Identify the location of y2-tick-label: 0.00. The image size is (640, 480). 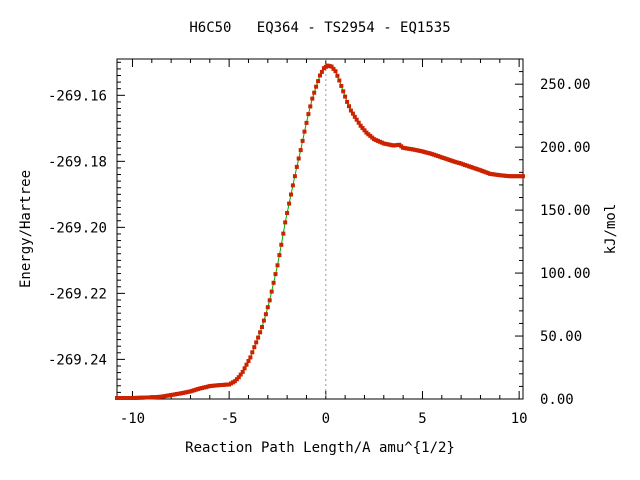
(557, 400).